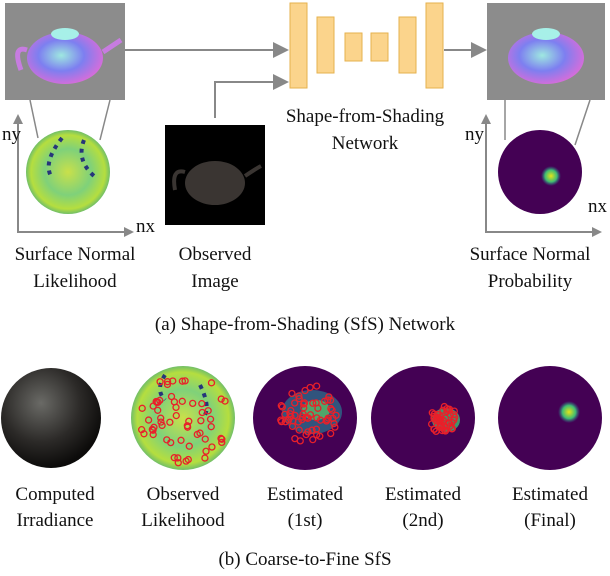  I want to click on item-label: Observed, so click(183, 494).